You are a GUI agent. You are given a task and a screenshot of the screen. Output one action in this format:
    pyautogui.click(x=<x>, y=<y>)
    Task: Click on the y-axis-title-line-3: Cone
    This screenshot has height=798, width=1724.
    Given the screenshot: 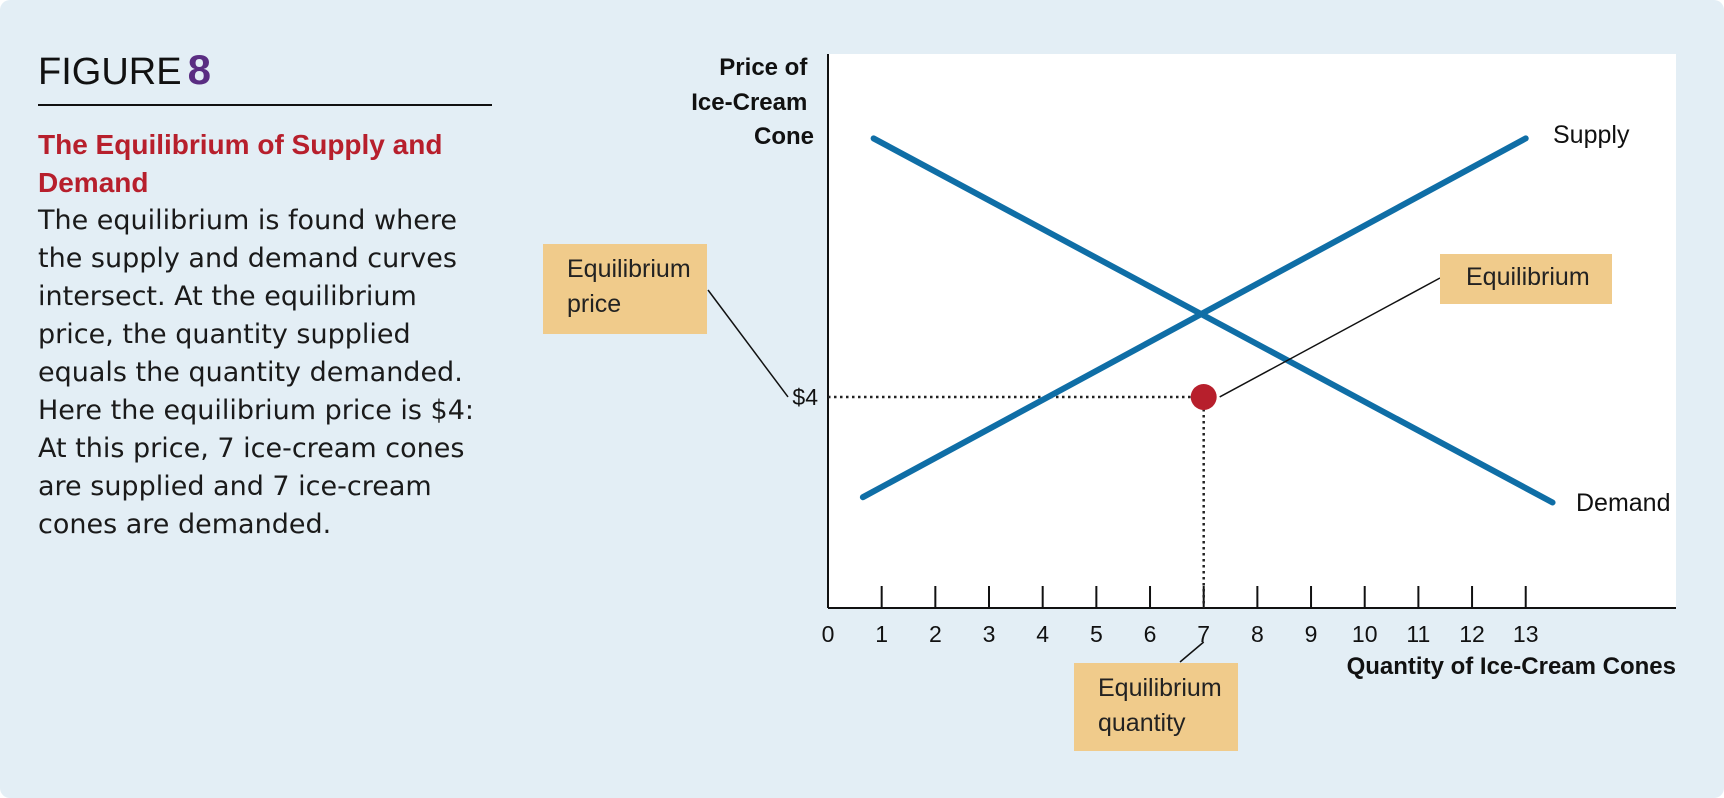 What is the action you would take?
    pyautogui.click(x=784, y=136)
    